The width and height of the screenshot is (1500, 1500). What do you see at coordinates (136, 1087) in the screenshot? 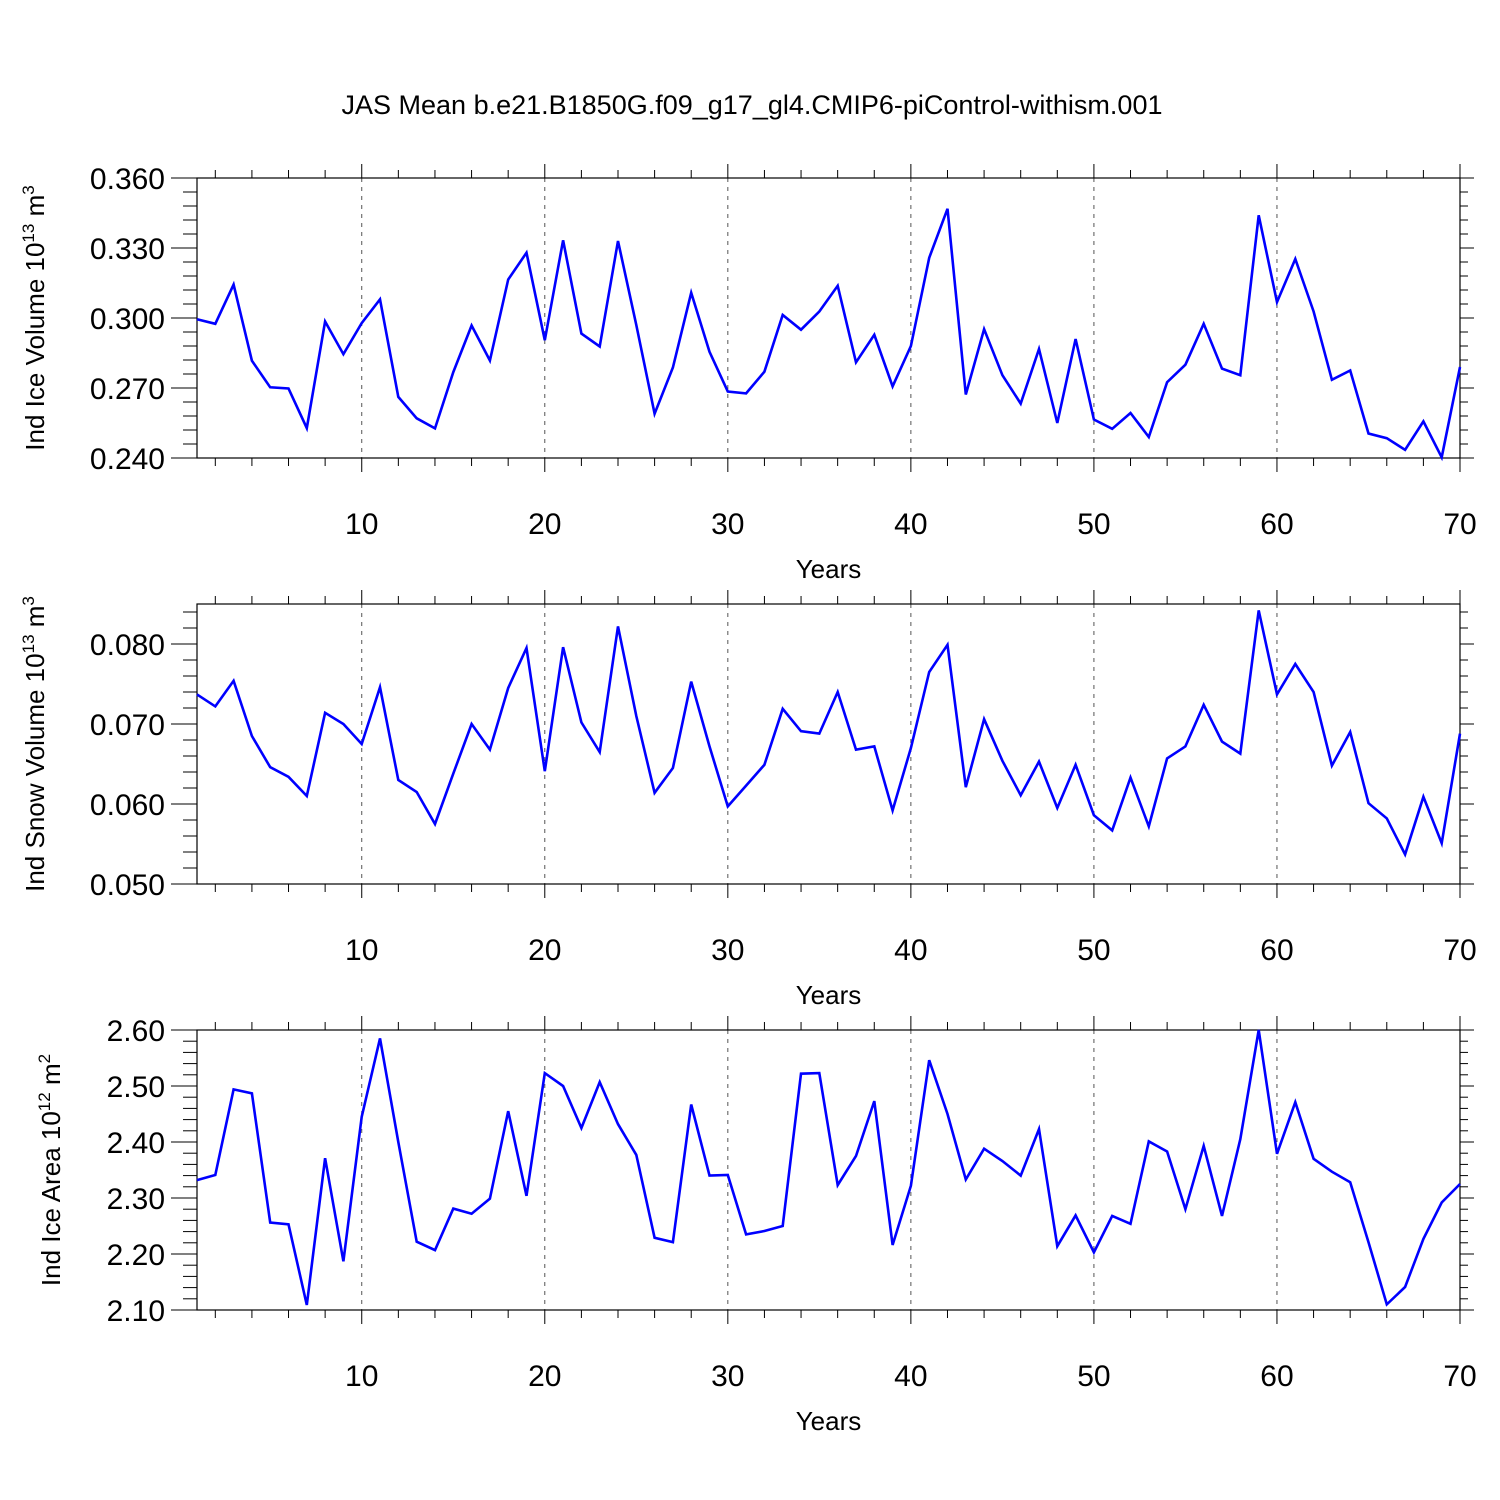
I see `y-tick-label: 2.50` at bounding box center [136, 1087].